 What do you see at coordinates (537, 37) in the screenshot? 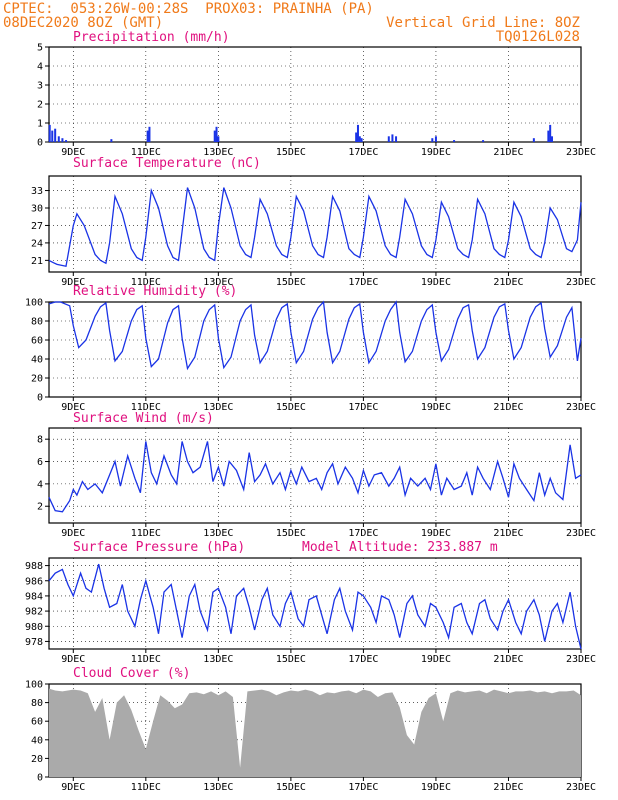
I see `header-model: TQ0126L028` at bounding box center [537, 37].